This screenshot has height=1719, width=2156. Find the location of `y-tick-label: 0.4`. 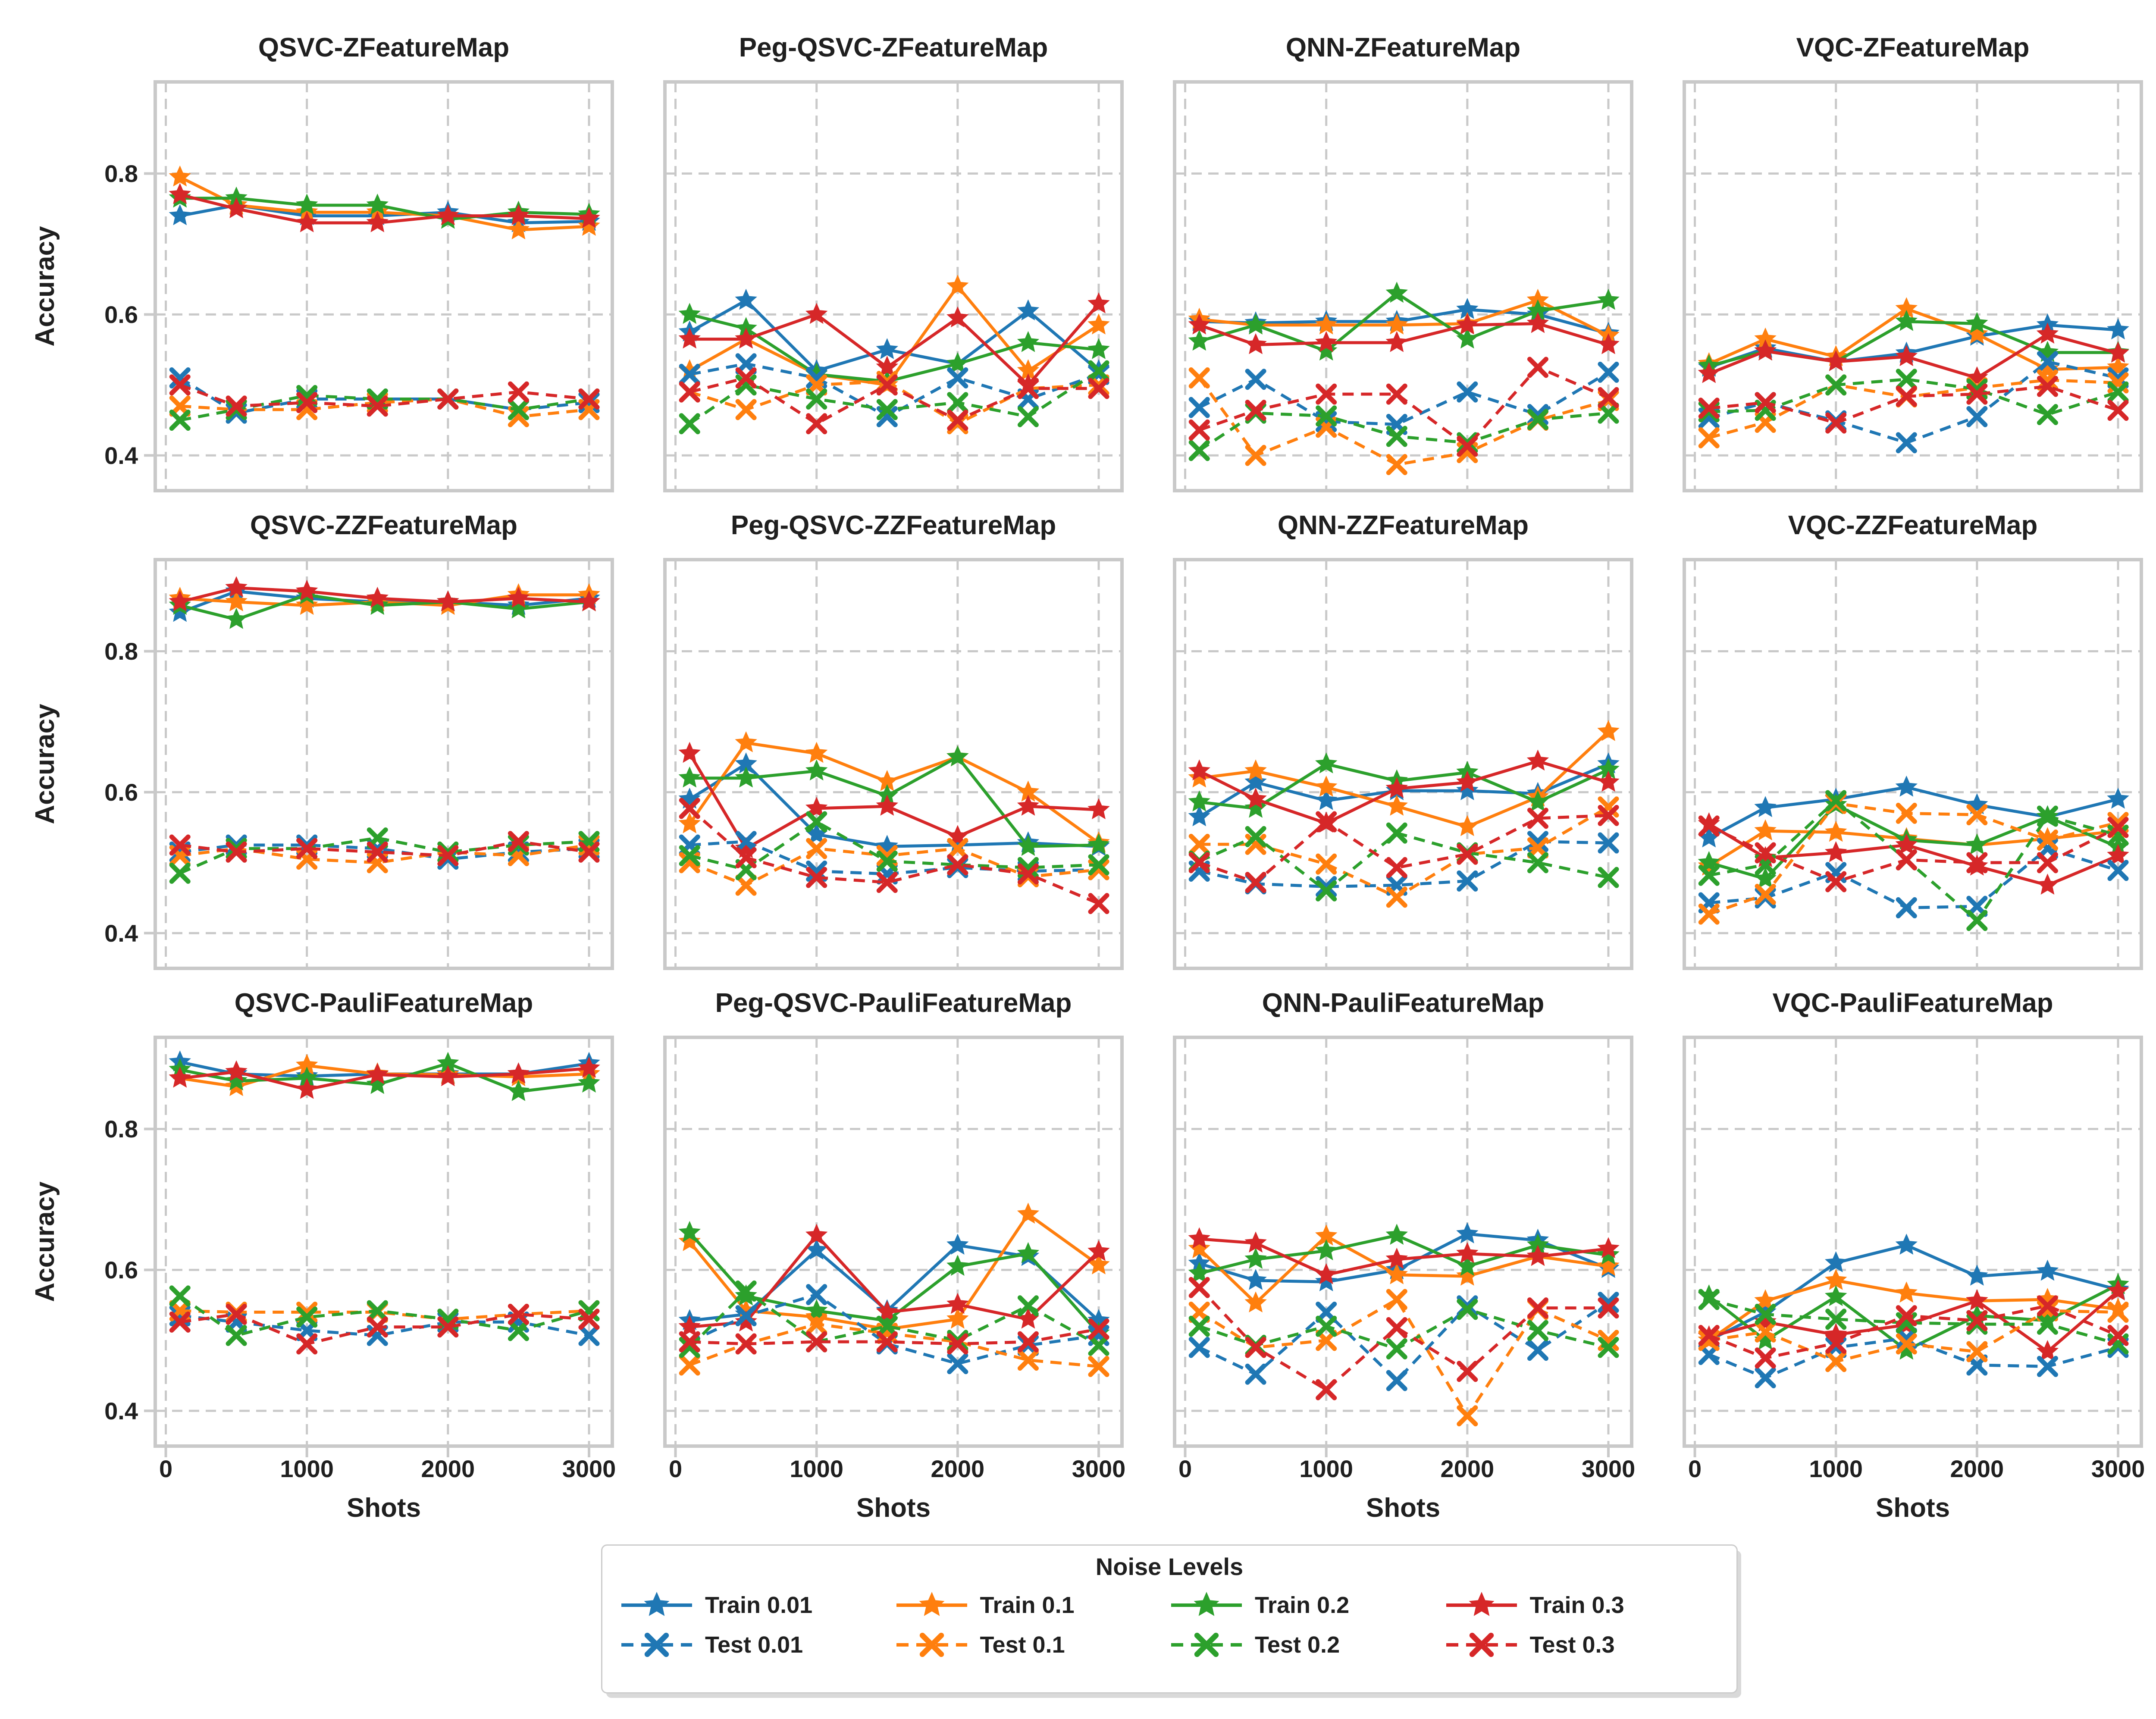

y-tick-label: 0.4 is located at coordinates (121, 1411).